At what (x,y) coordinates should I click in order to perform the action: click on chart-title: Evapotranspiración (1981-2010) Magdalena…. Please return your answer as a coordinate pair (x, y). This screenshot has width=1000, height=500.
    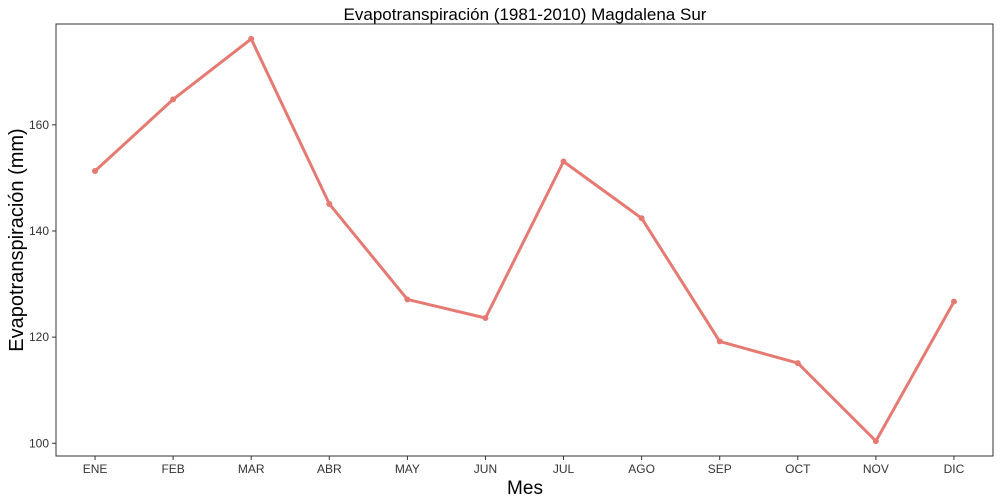
    Looking at the image, I should click on (525, 14).